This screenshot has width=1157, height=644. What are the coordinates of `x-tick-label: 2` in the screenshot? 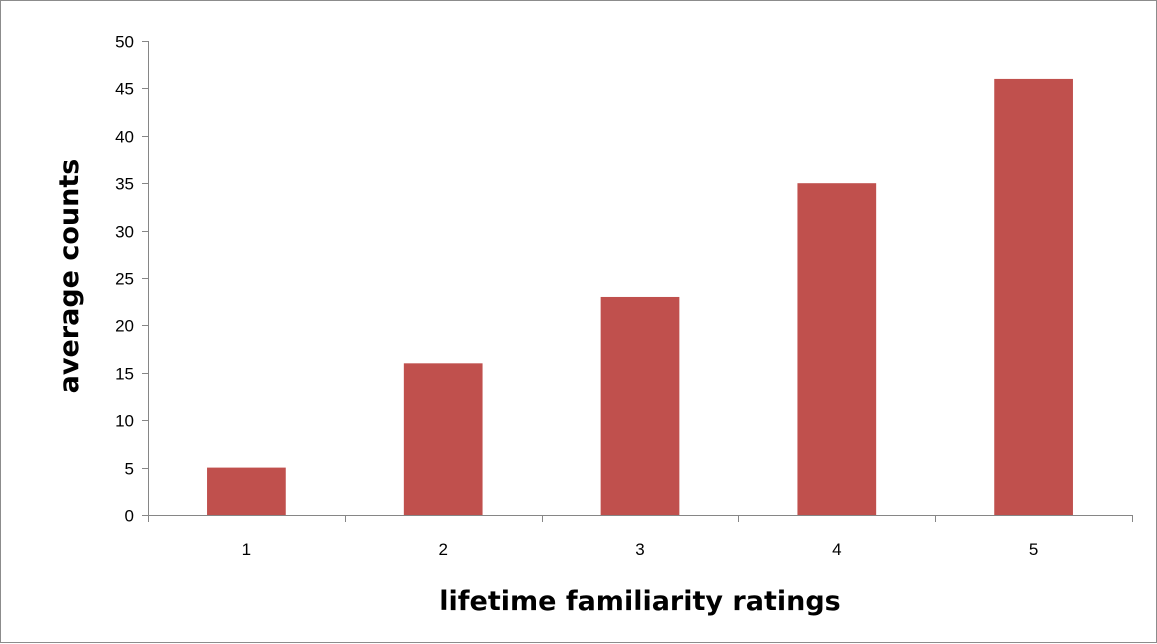 It's located at (442, 549).